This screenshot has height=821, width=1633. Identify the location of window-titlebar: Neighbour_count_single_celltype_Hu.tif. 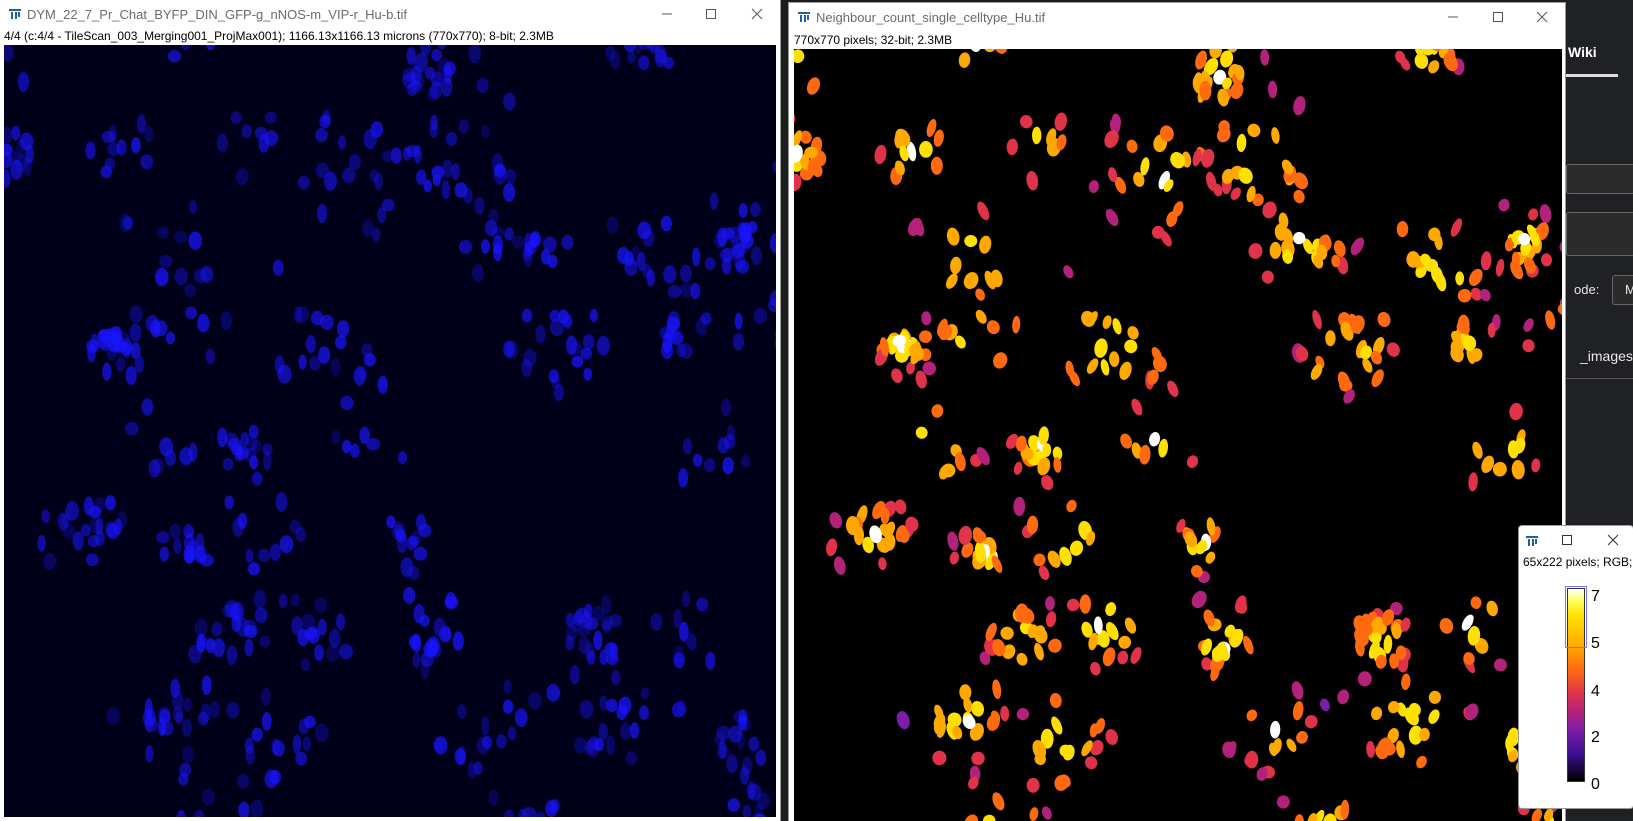
(1177, 17).